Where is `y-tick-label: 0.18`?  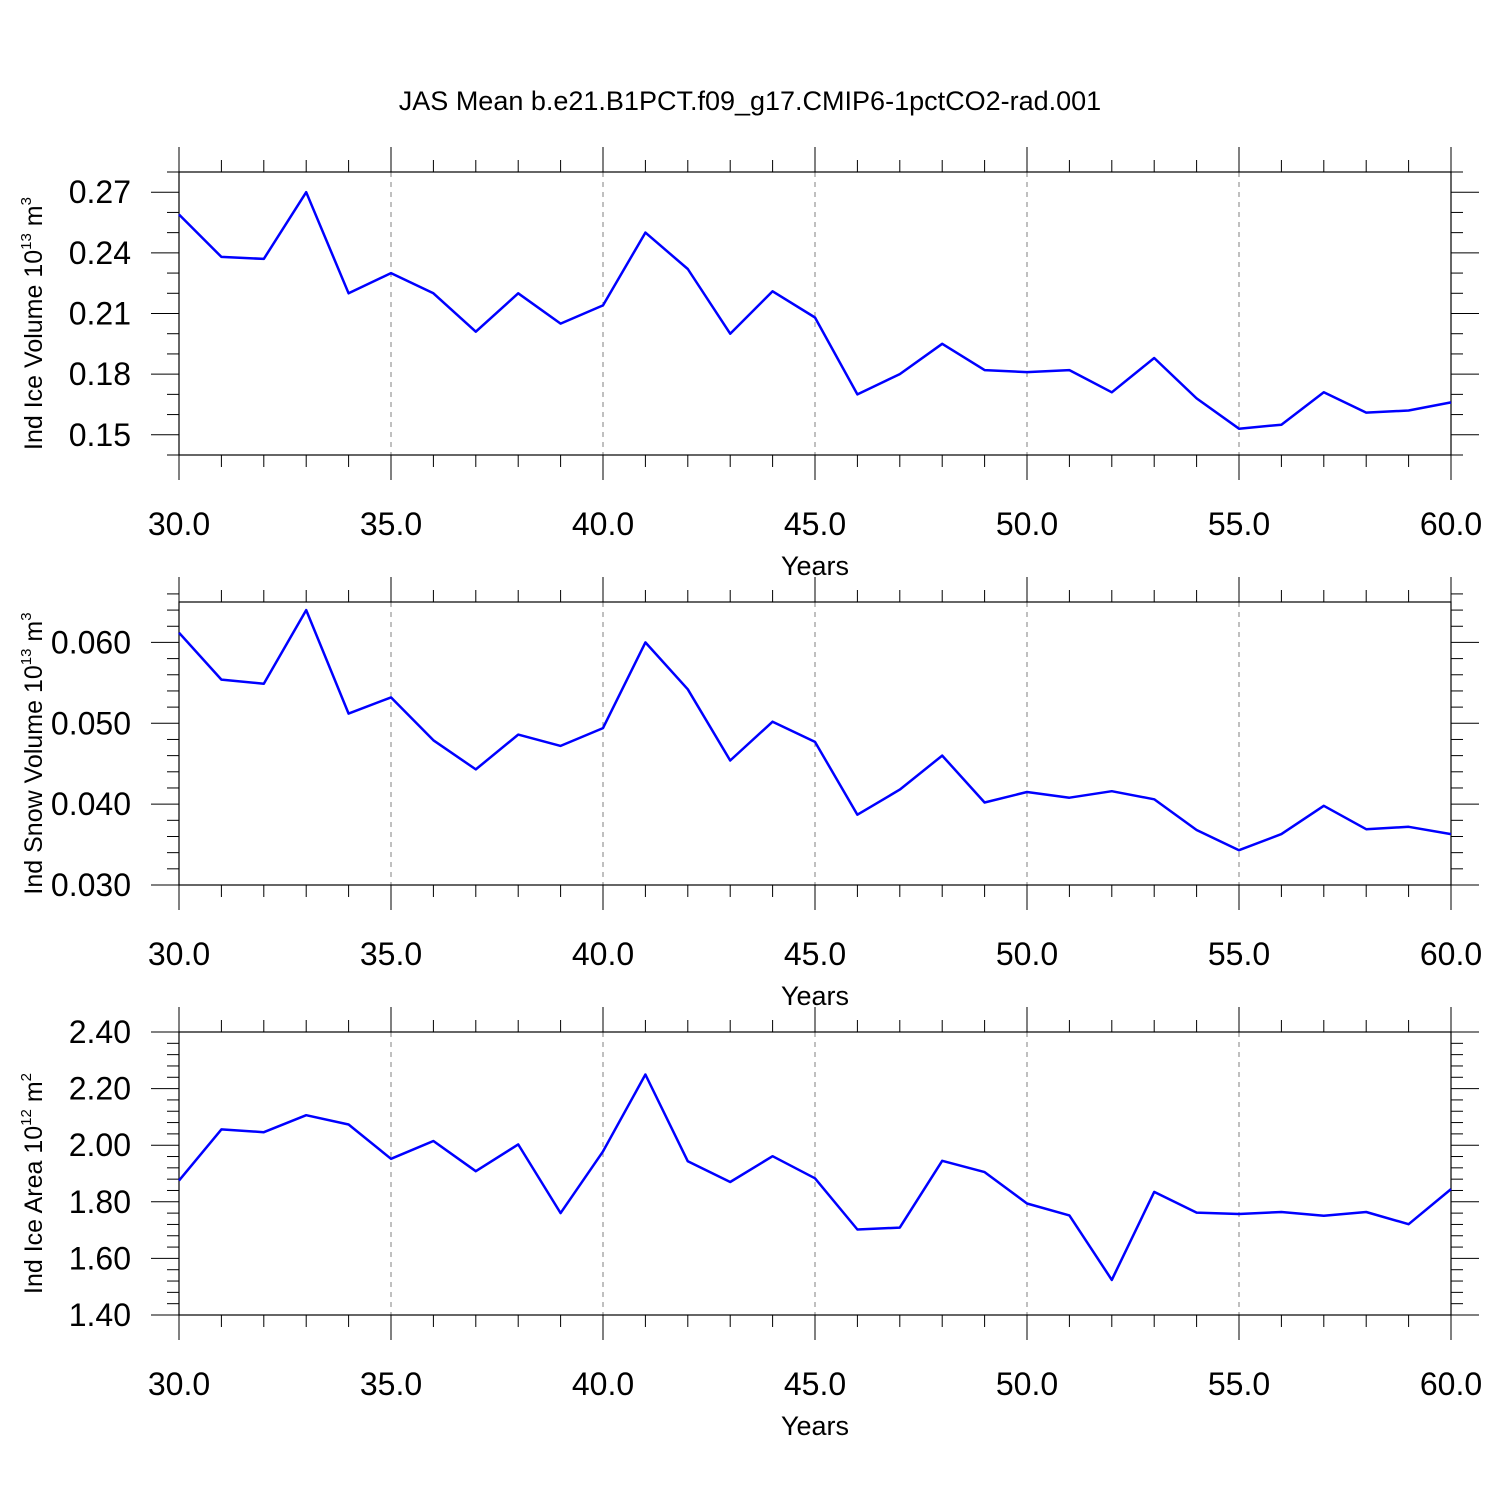
y-tick-label: 0.18 is located at coordinates (100, 374).